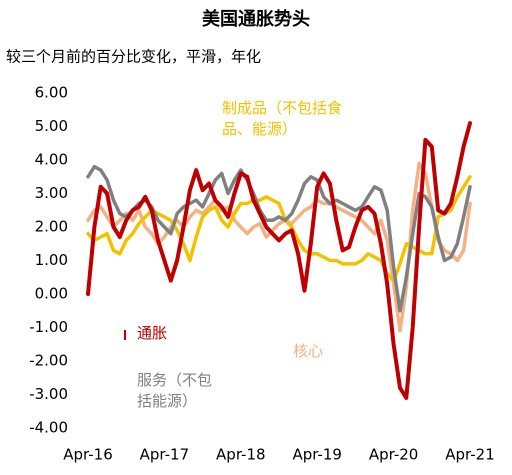 The width and height of the screenshot is (512, 475). Describe the element at coordinates (51, 193) in the screenshot. I see `y-tick-label: 3.00` at that location.